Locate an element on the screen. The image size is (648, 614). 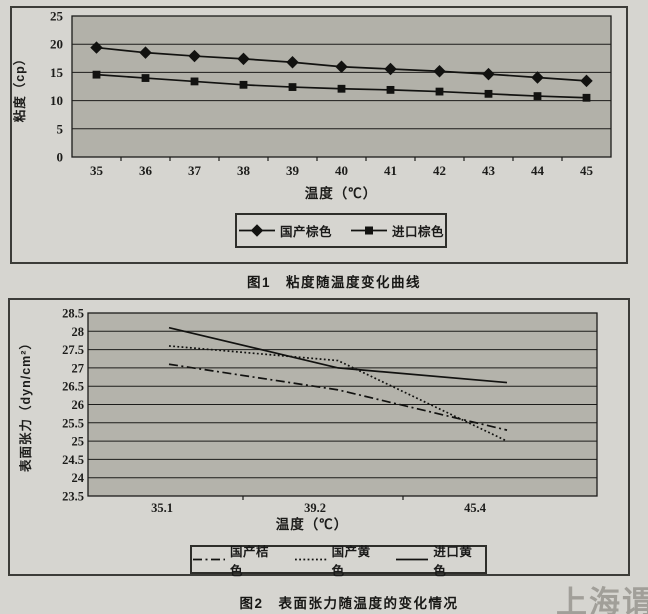
legend-item: 进口棕色 is located at coordinates (397, 230).